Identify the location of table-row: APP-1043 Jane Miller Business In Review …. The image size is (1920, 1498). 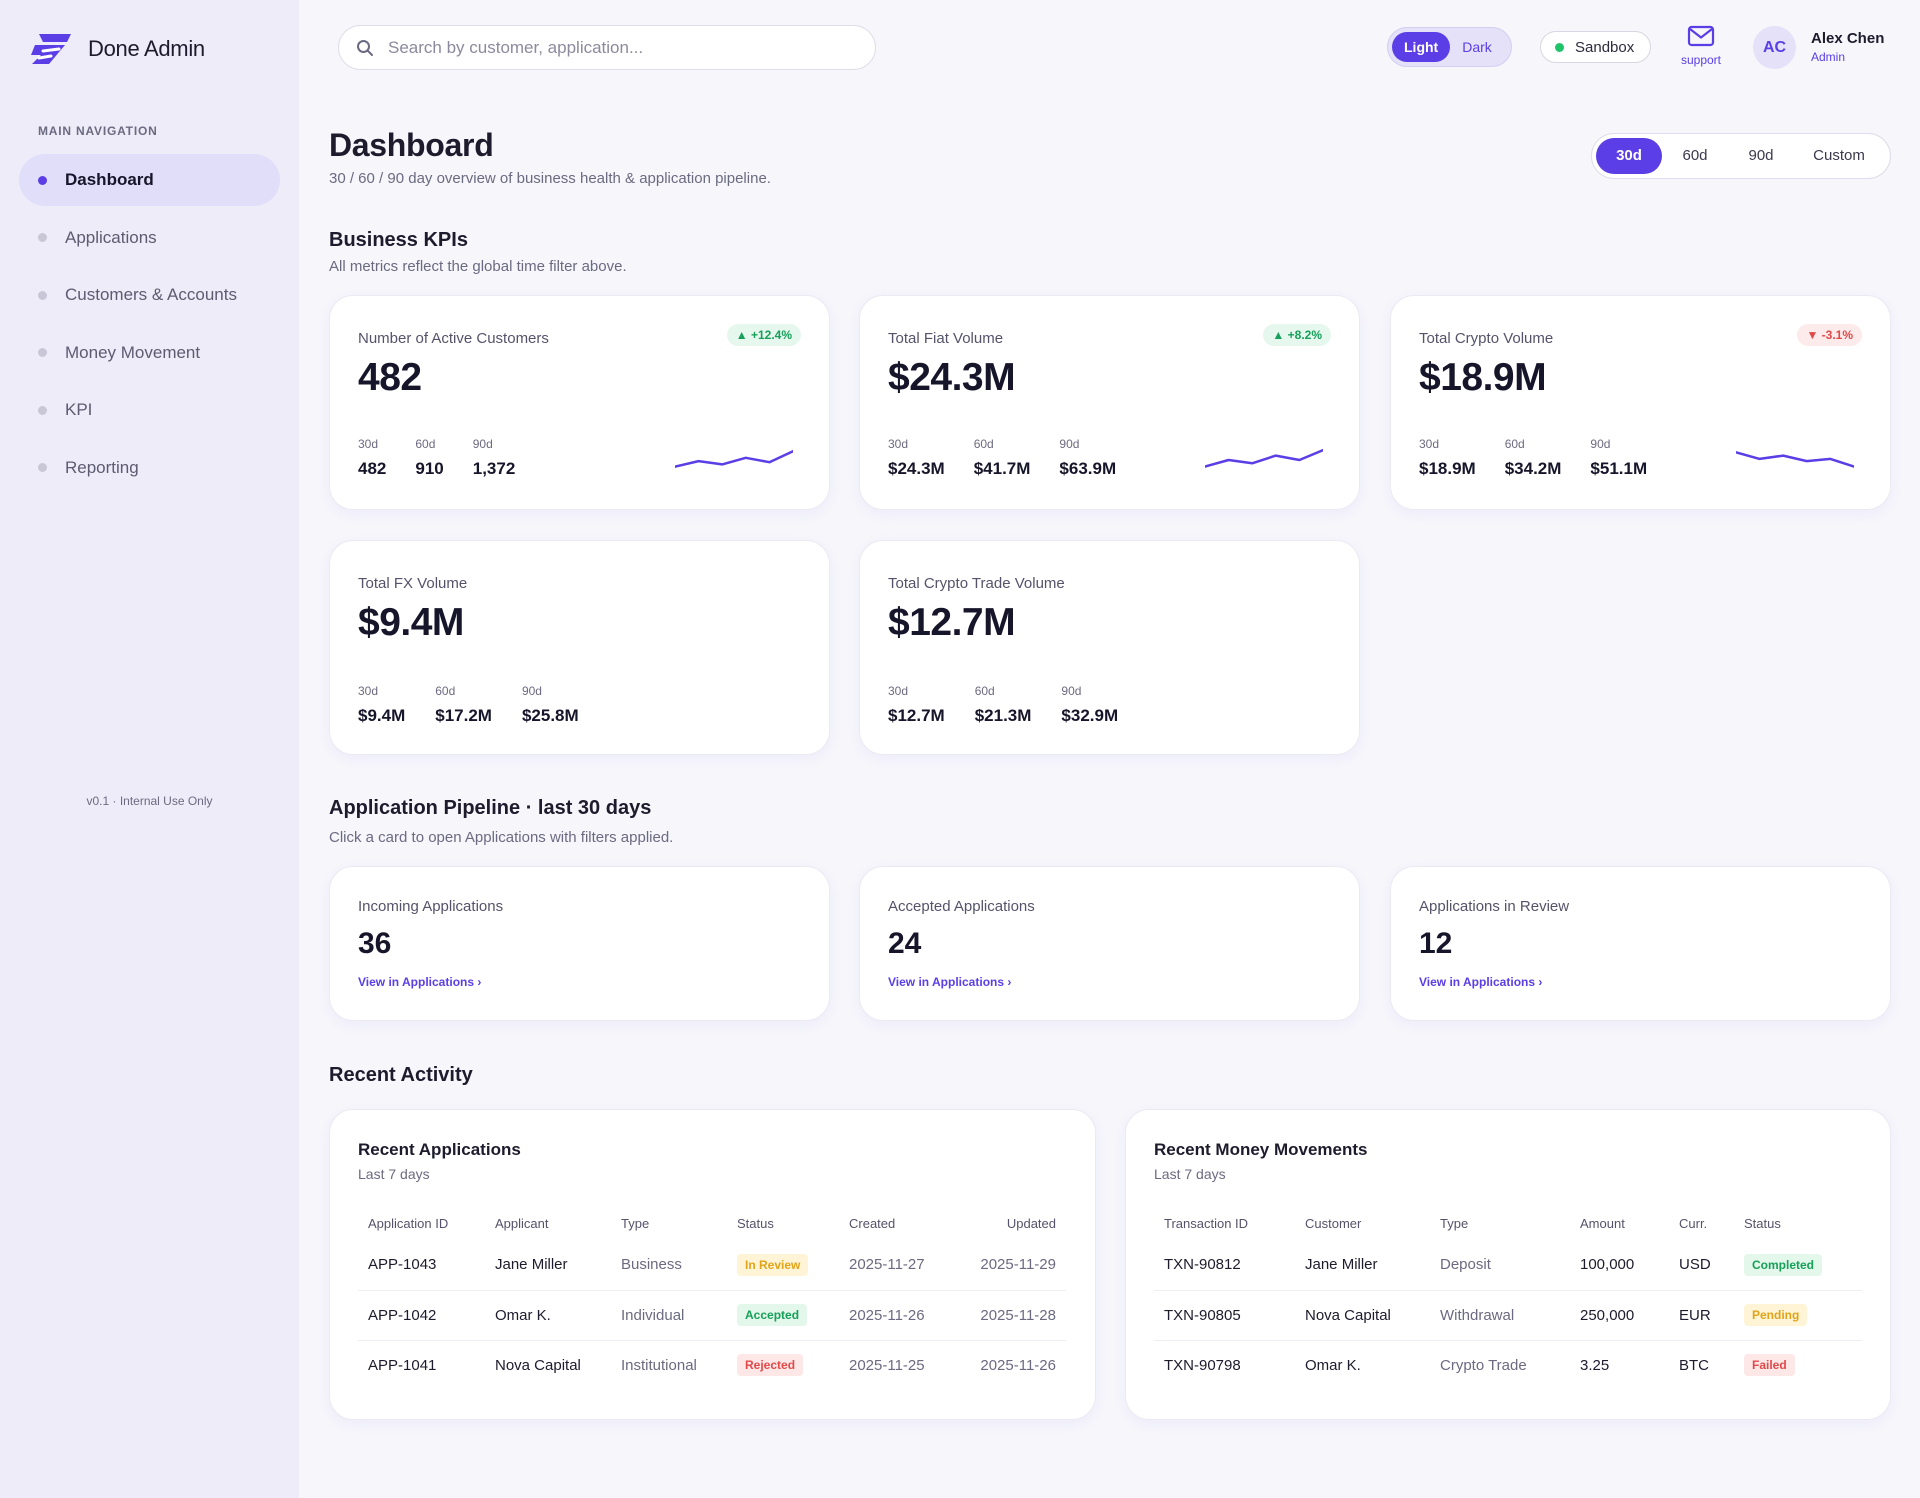
(712, 1265).